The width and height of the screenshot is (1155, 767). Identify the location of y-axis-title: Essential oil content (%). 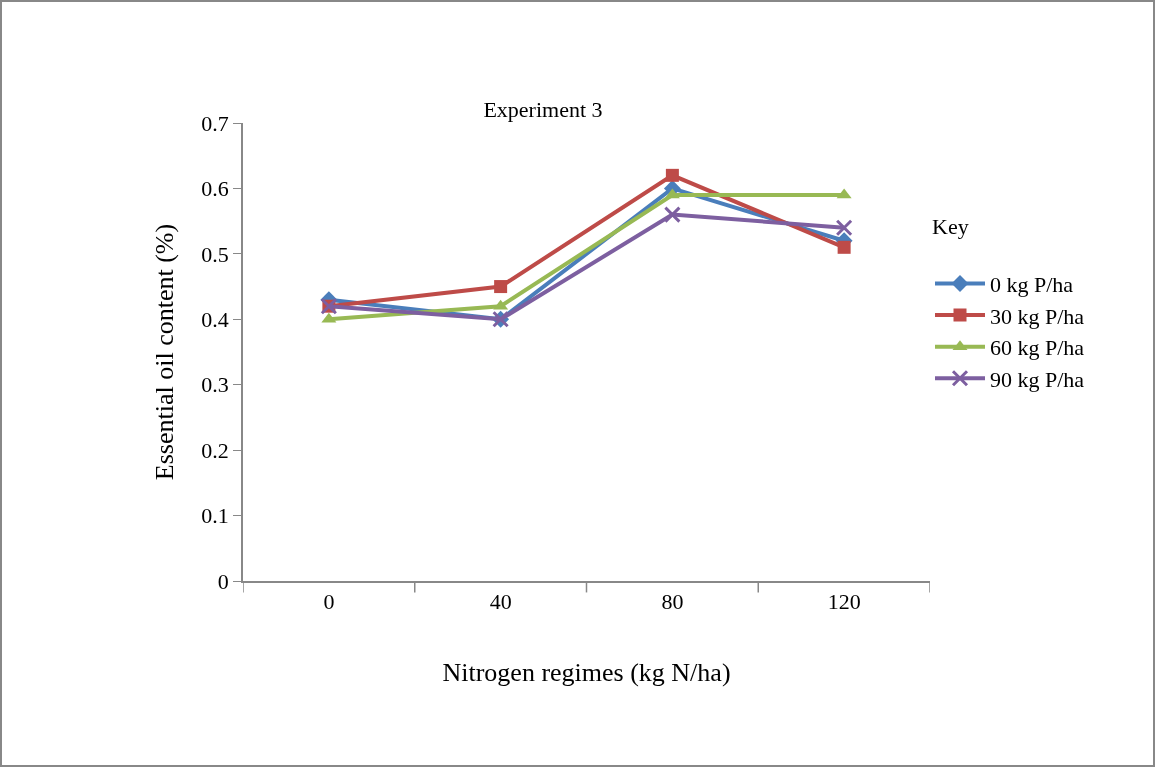
(165, 352).